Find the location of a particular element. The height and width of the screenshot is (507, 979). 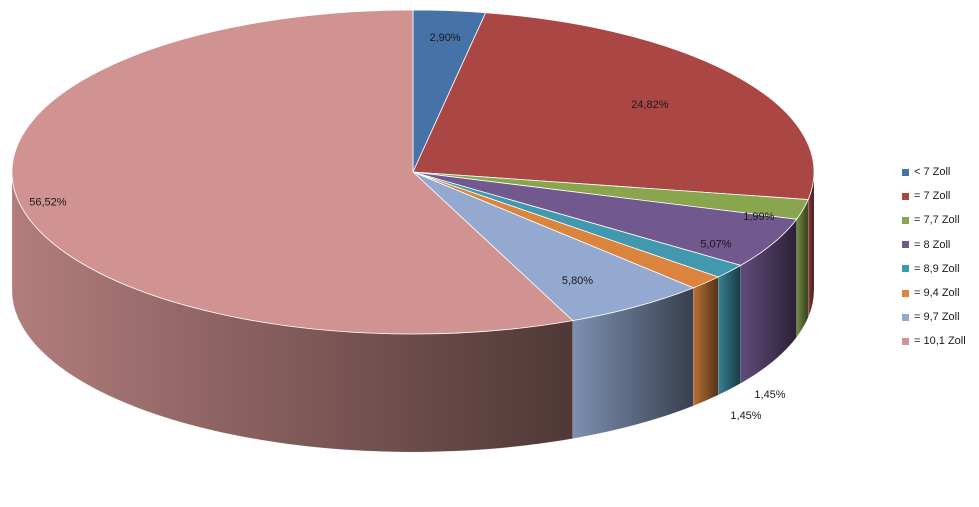

legend-label: = 8,9 Zoll is located at coordinates (937, 268).